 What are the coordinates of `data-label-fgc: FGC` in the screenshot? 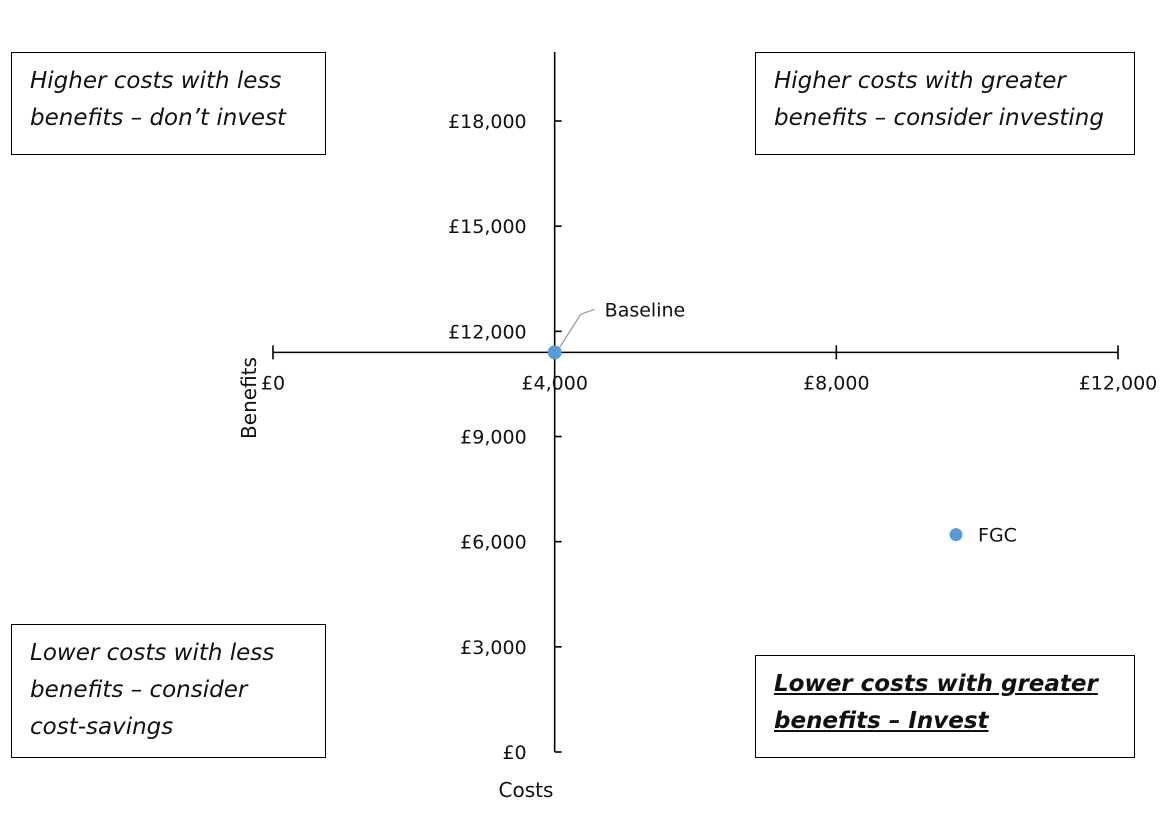 It's located at (997, 536).